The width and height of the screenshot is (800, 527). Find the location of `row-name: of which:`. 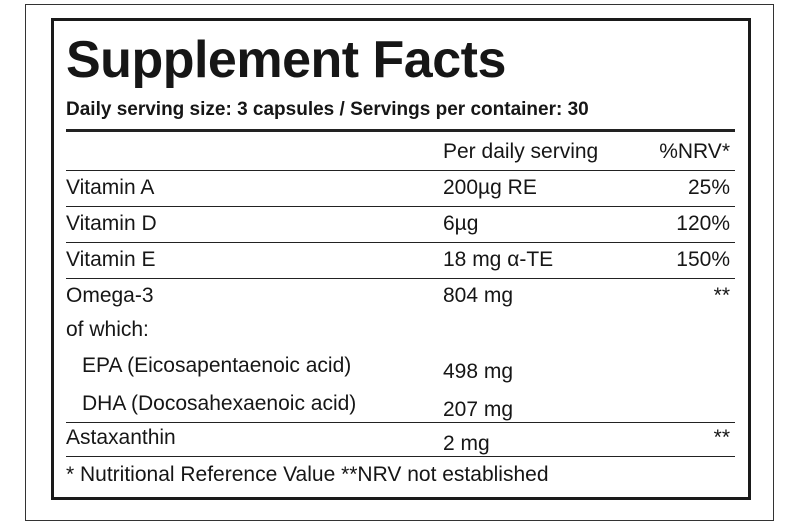

row-name: of which: is located at coordinates (107, 329).